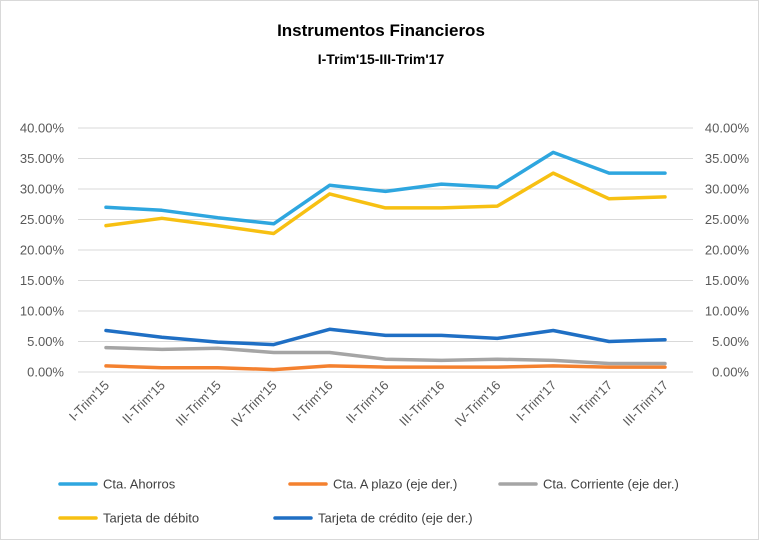  I want to click on x-tick-label: IV-Trim'15, so click(254, 404).